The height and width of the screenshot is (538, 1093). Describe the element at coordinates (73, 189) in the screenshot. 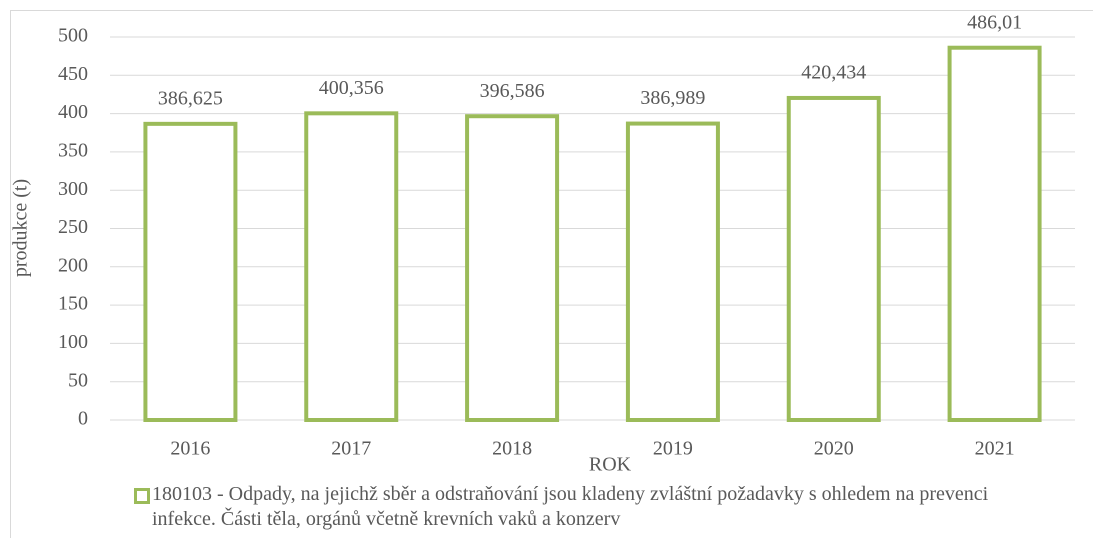

I see `y-tick-label: 300` at that location.